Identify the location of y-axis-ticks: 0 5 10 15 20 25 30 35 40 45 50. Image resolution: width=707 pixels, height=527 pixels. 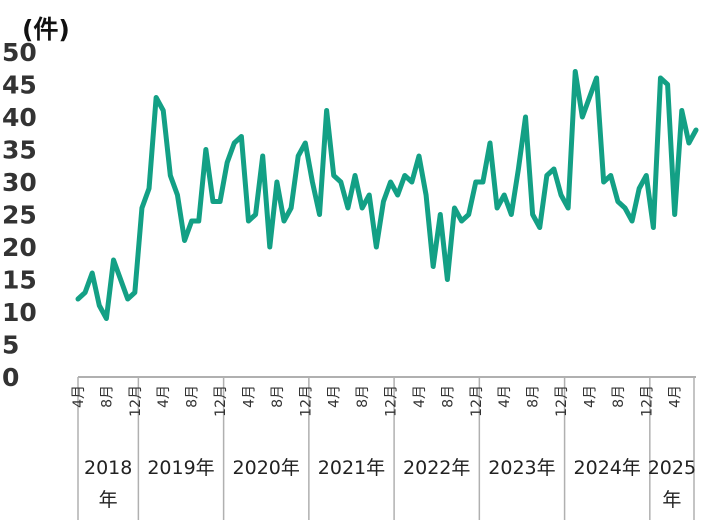
(19, 215).